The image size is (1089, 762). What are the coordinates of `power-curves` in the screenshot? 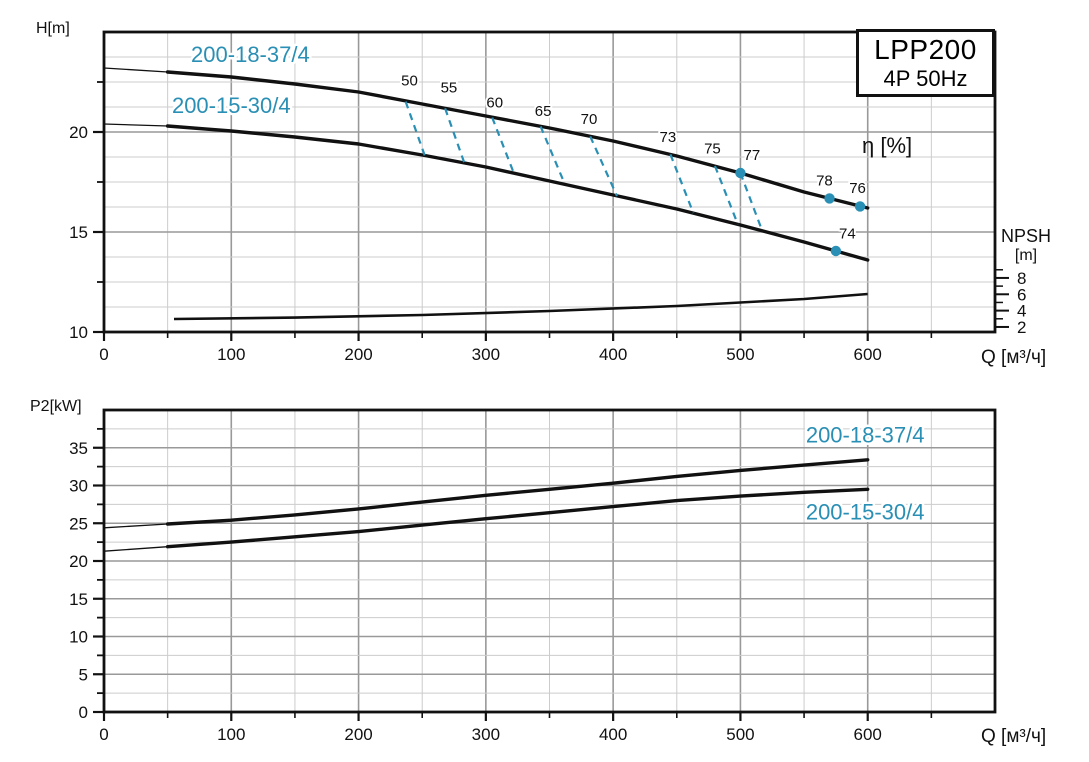 It's located at (486, 505).